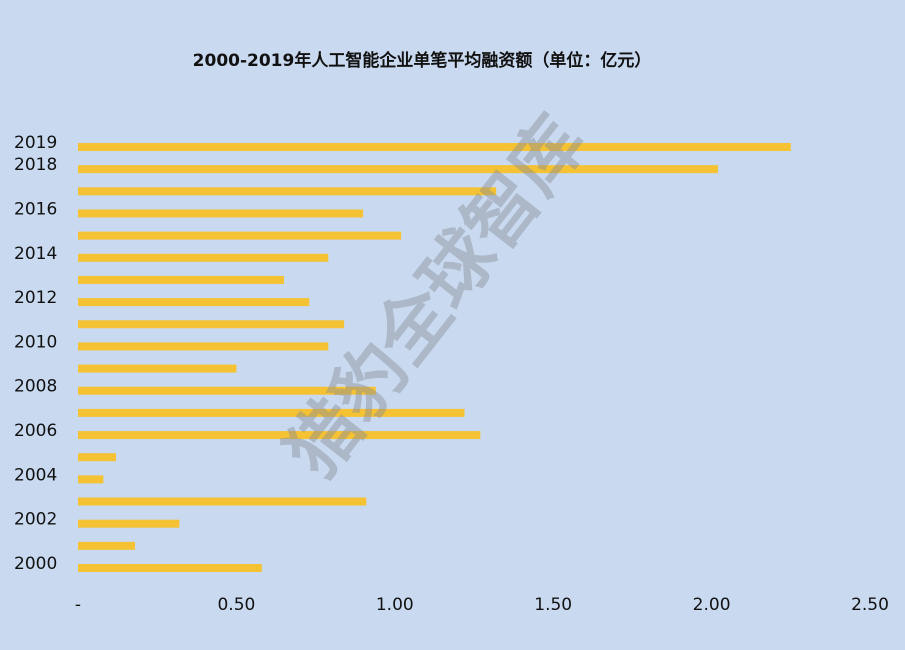 This screenshot has height=650, width=905. Describe the element at coordinates (395, 605) in the screenshot. I see `x-tick-label: 1.00` at that location.